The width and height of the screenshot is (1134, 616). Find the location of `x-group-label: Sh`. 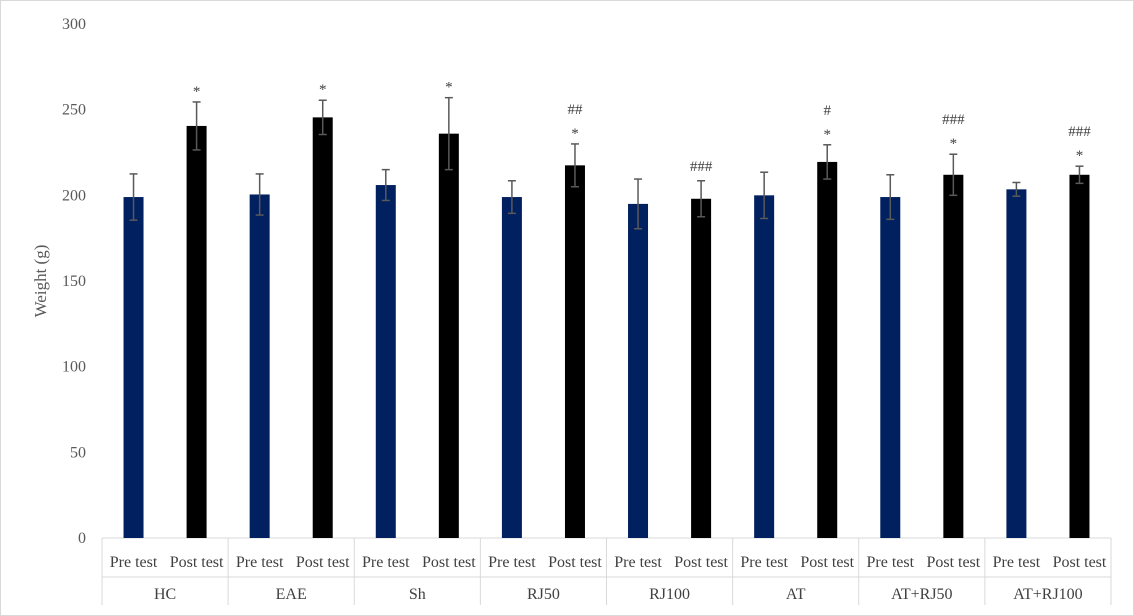

x-group-label: Sh is located at coordinates (417, 594).